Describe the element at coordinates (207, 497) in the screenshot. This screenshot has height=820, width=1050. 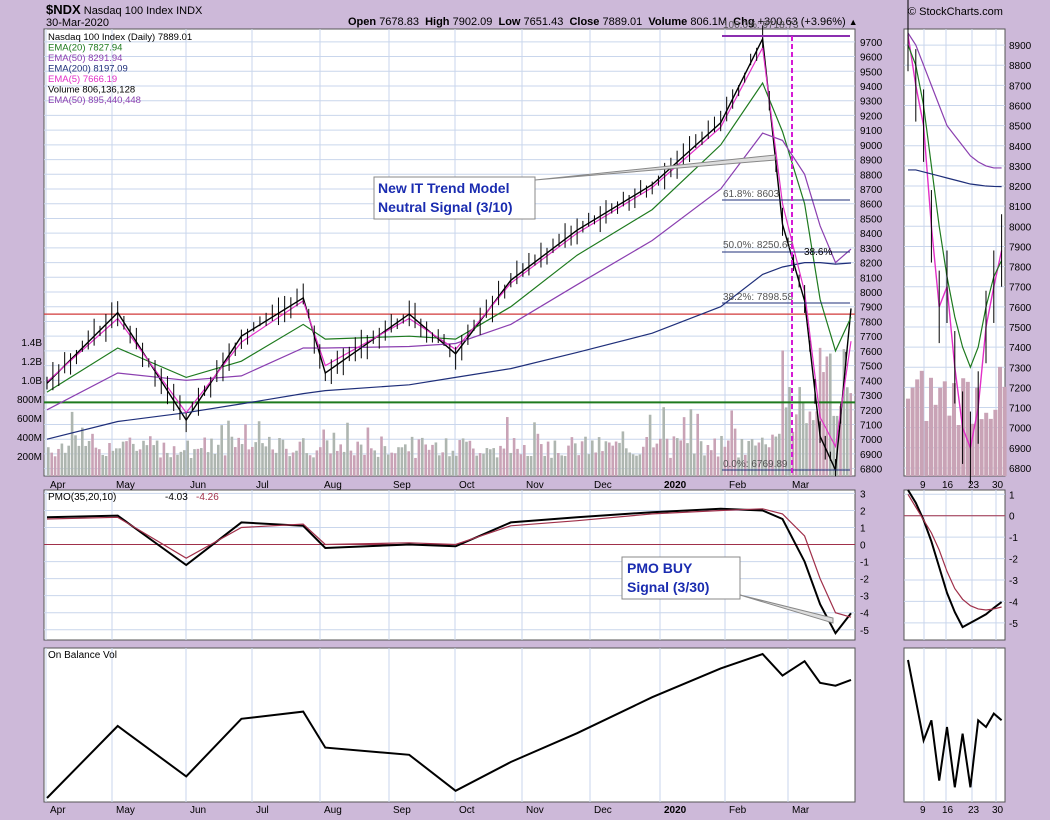
I see `pmo-legend-value2: -4.26` at that location.